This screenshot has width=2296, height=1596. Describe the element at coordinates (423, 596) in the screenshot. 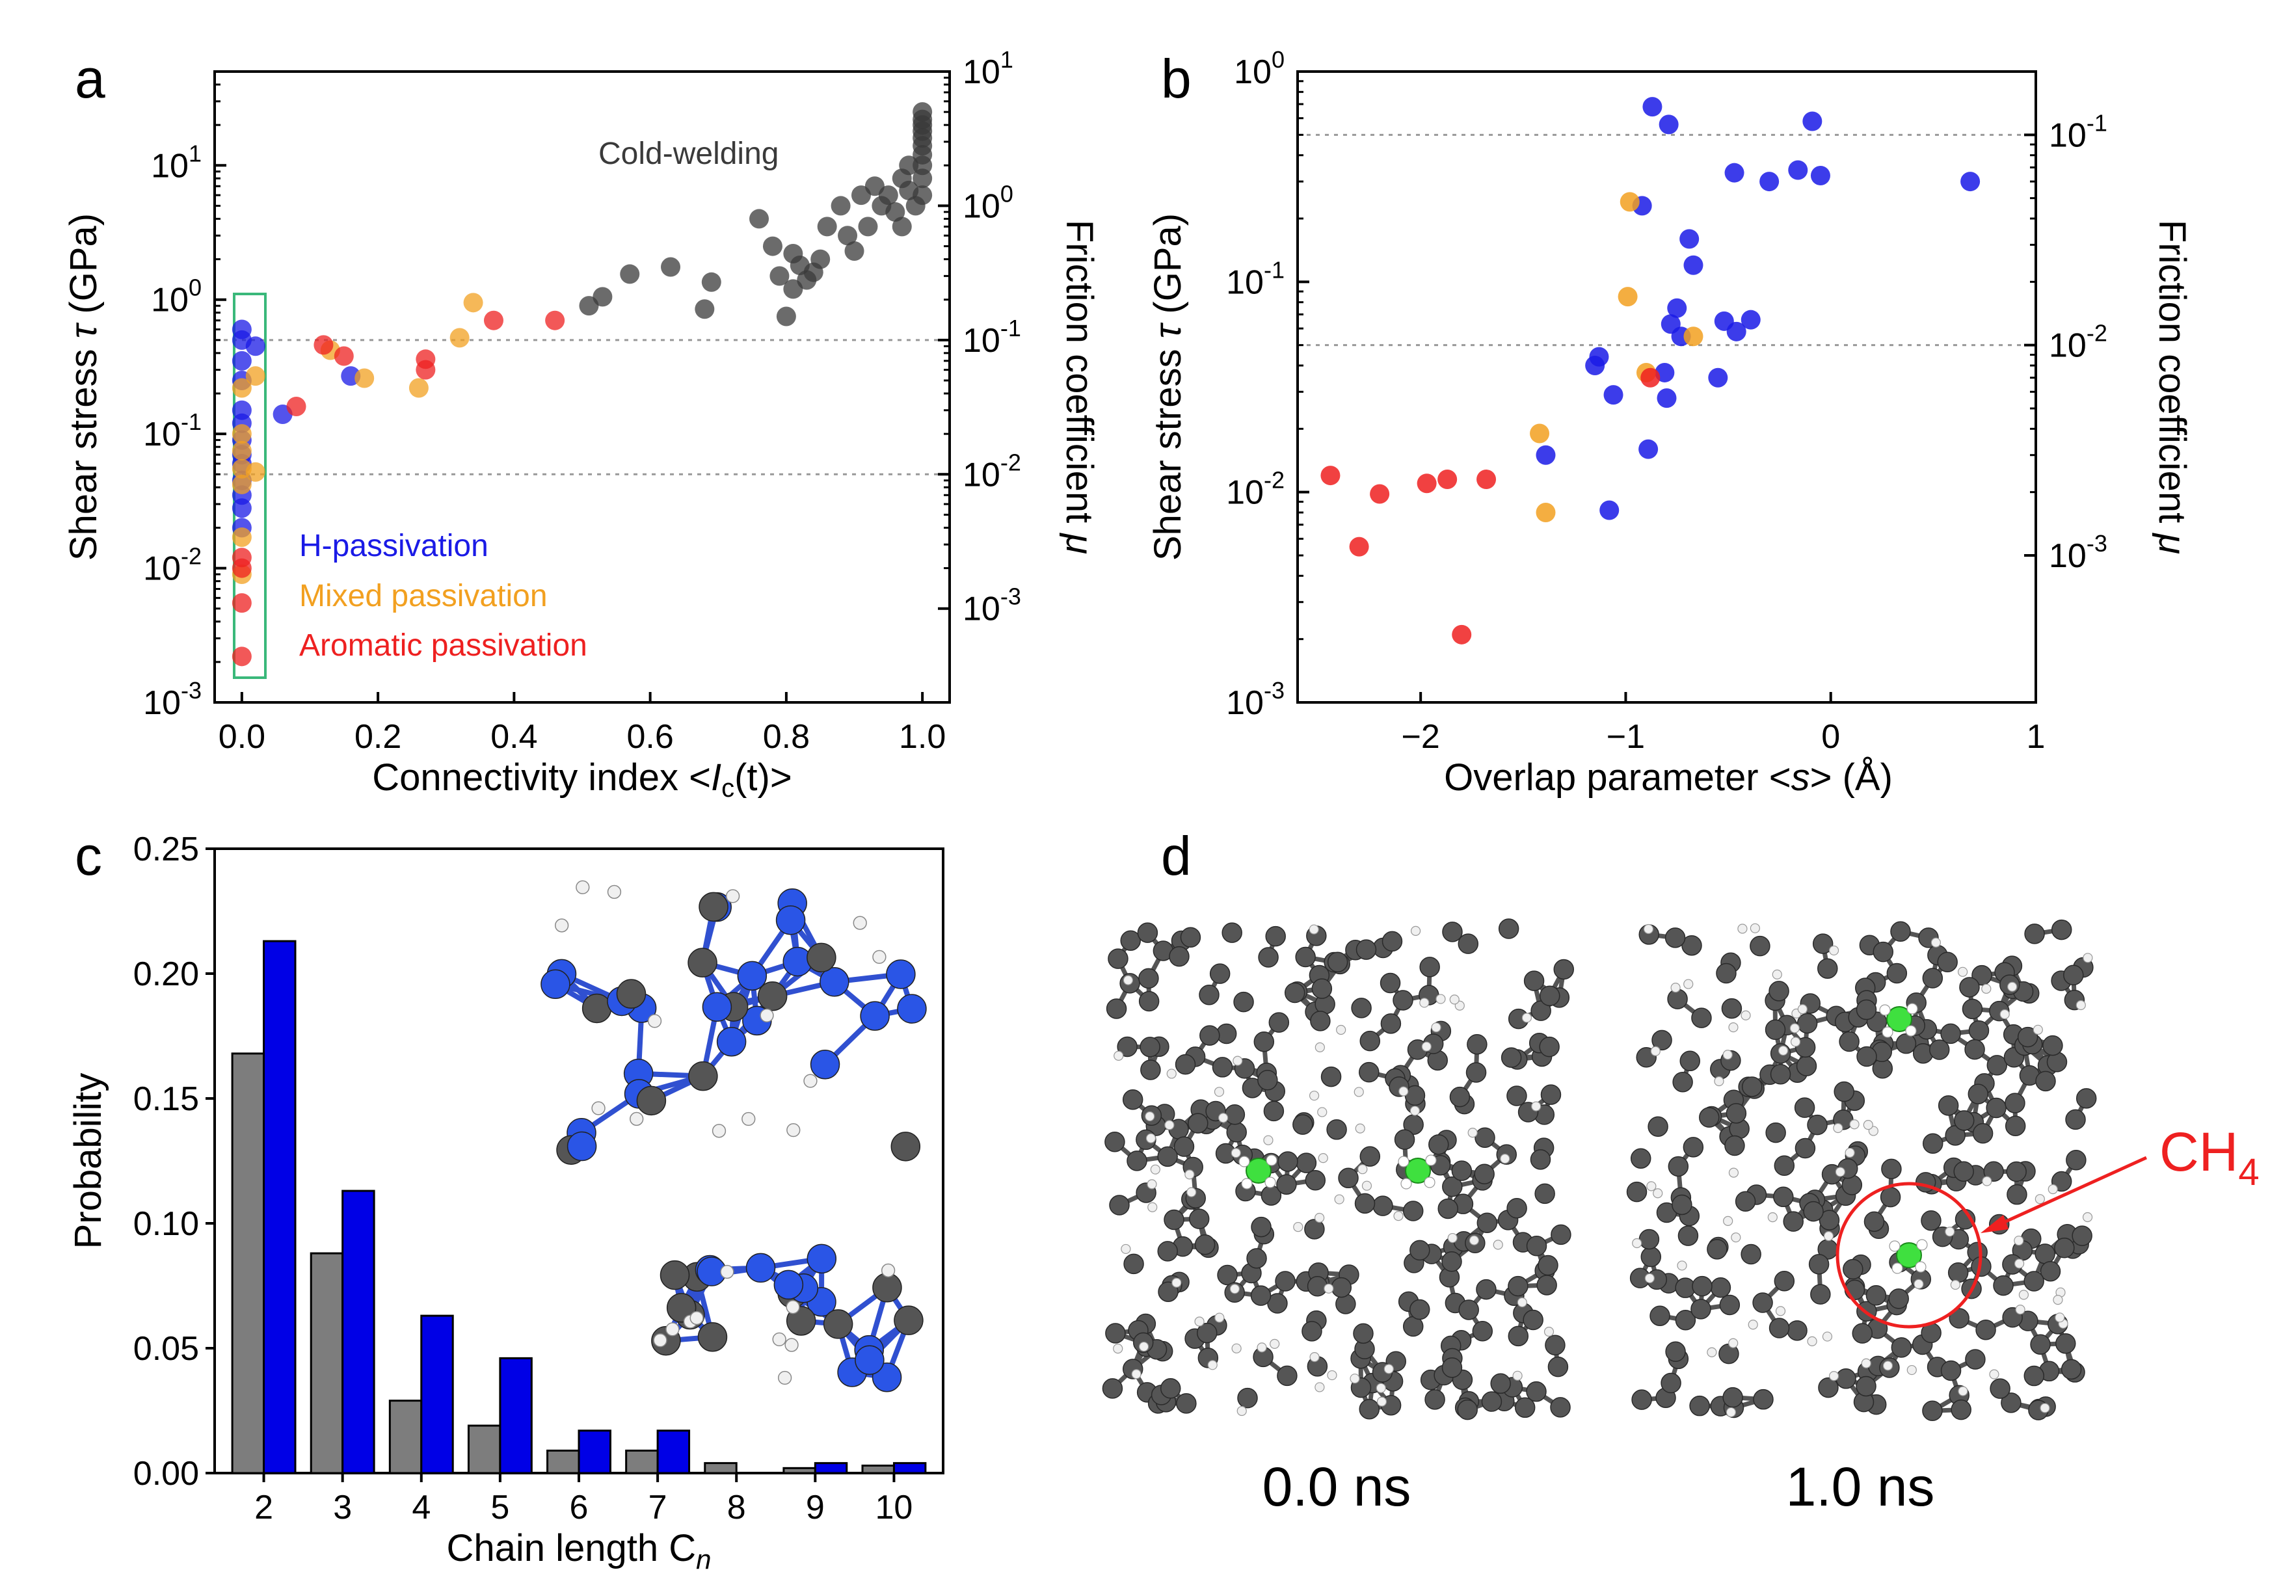

I see `legend-mixed-passivation: Mixed passivation` at that location.